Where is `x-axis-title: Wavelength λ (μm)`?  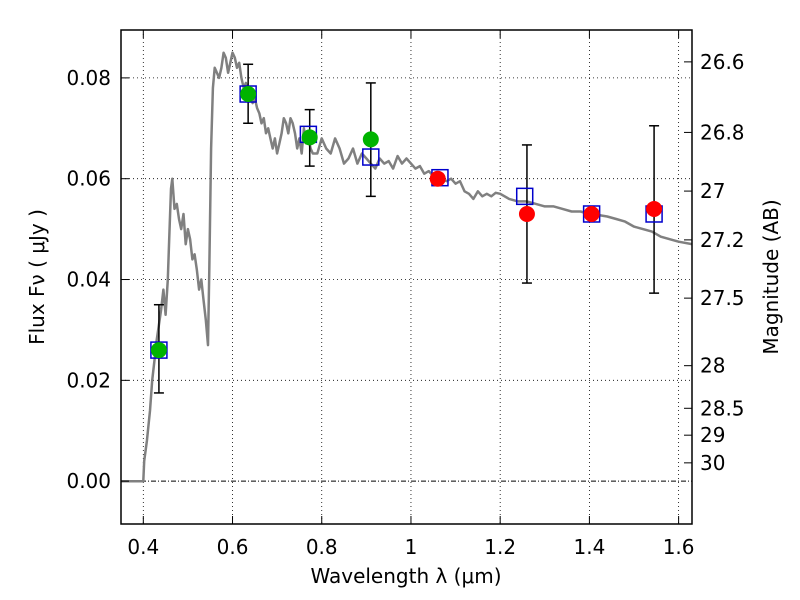 x-axis-title: Wavelength λ (μm) is located at coordinates (405, 576).